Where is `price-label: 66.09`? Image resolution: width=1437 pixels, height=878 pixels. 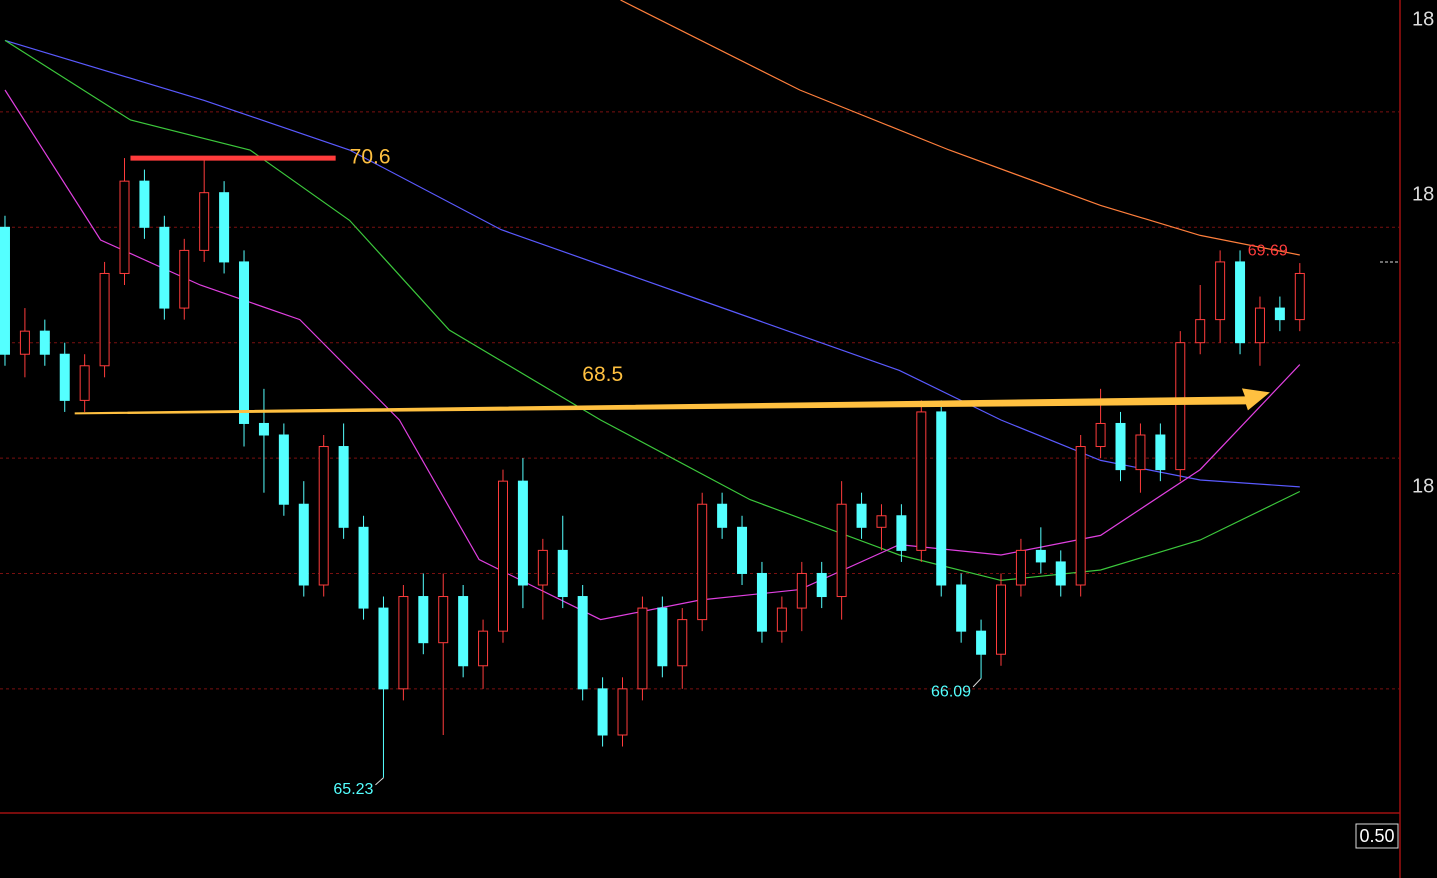 price-label: 66.09 is located at coordinates (951, 692).